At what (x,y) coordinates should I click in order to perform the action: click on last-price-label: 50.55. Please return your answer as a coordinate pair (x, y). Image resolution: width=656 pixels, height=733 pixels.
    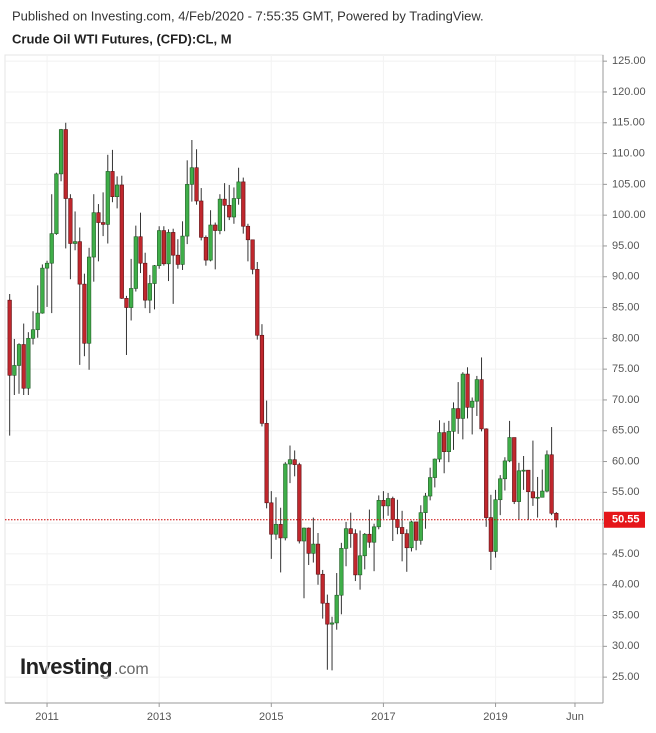
    Looking at the image, I should click on (626, 520).